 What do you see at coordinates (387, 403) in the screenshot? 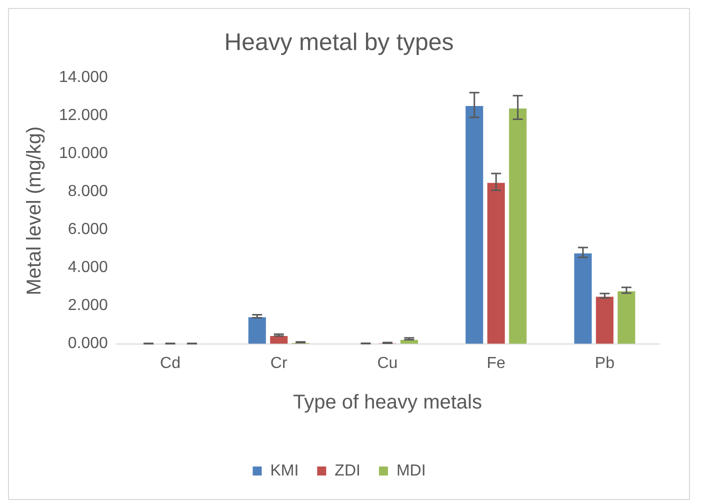
I see `x-axis-title: Type of heavy metals` at bounding box center [387, 403].